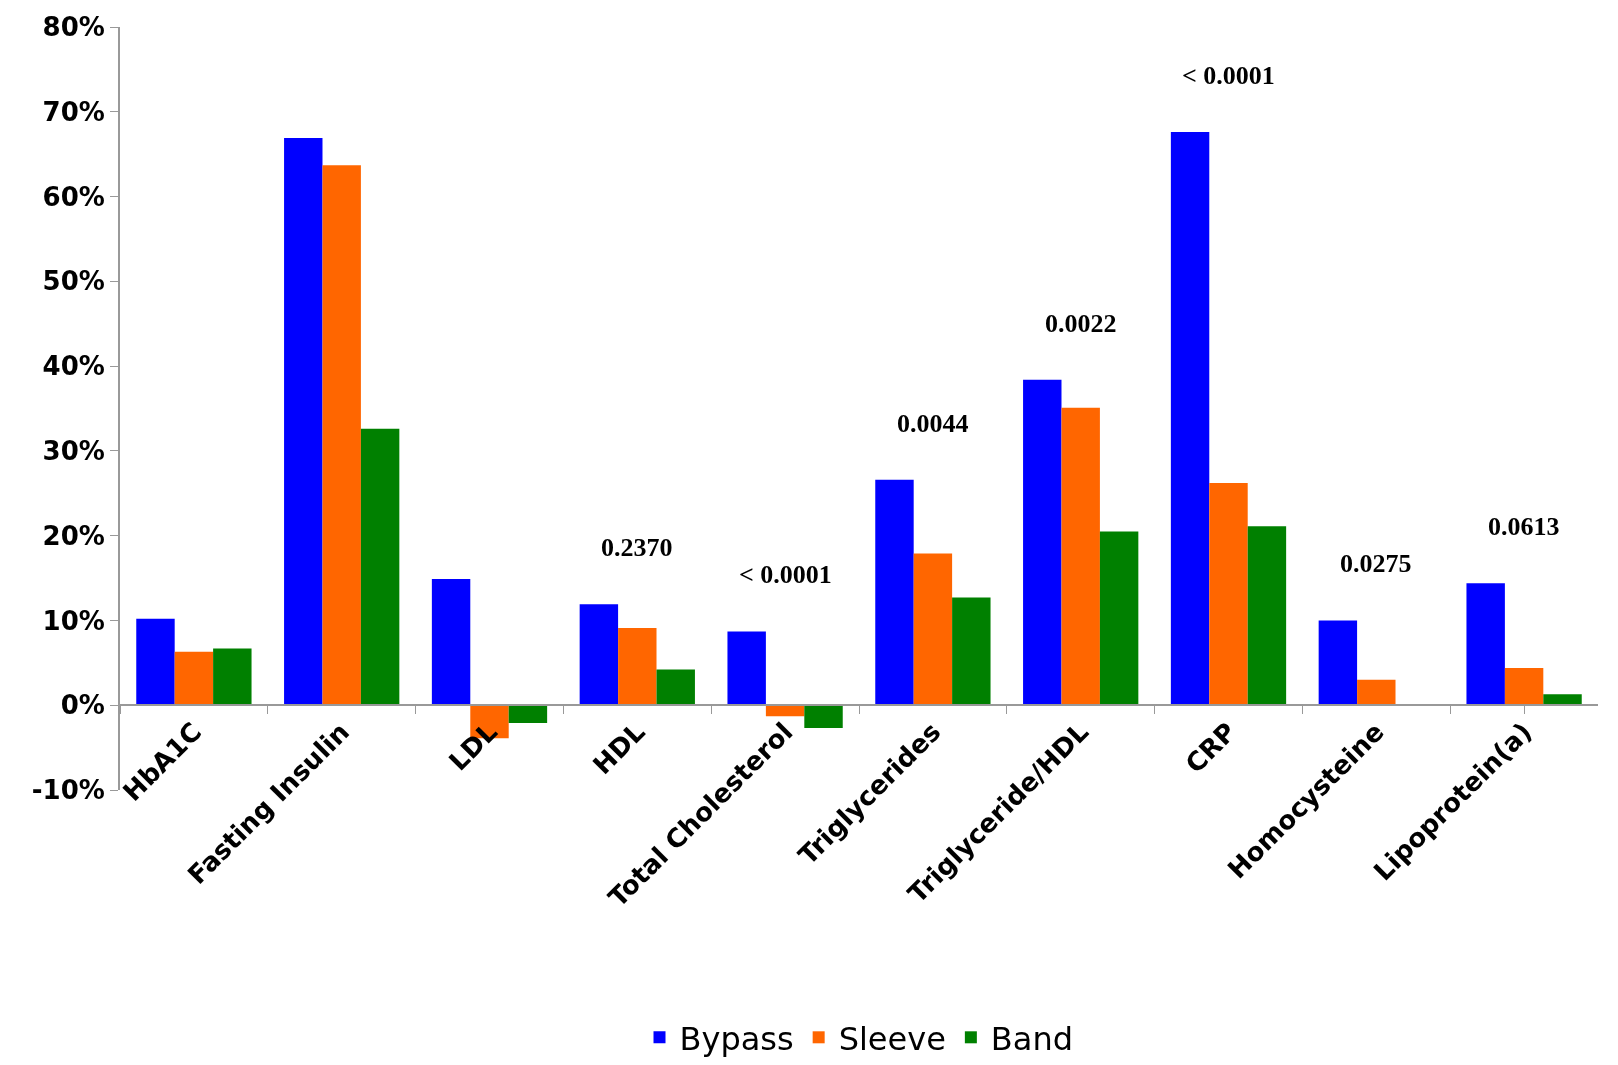 The height and width of the screenshot is (1065, 1618). Describe the element at coordinates (82, 705) in the screenshot. I see `y-tick-label: 0%` at that location.